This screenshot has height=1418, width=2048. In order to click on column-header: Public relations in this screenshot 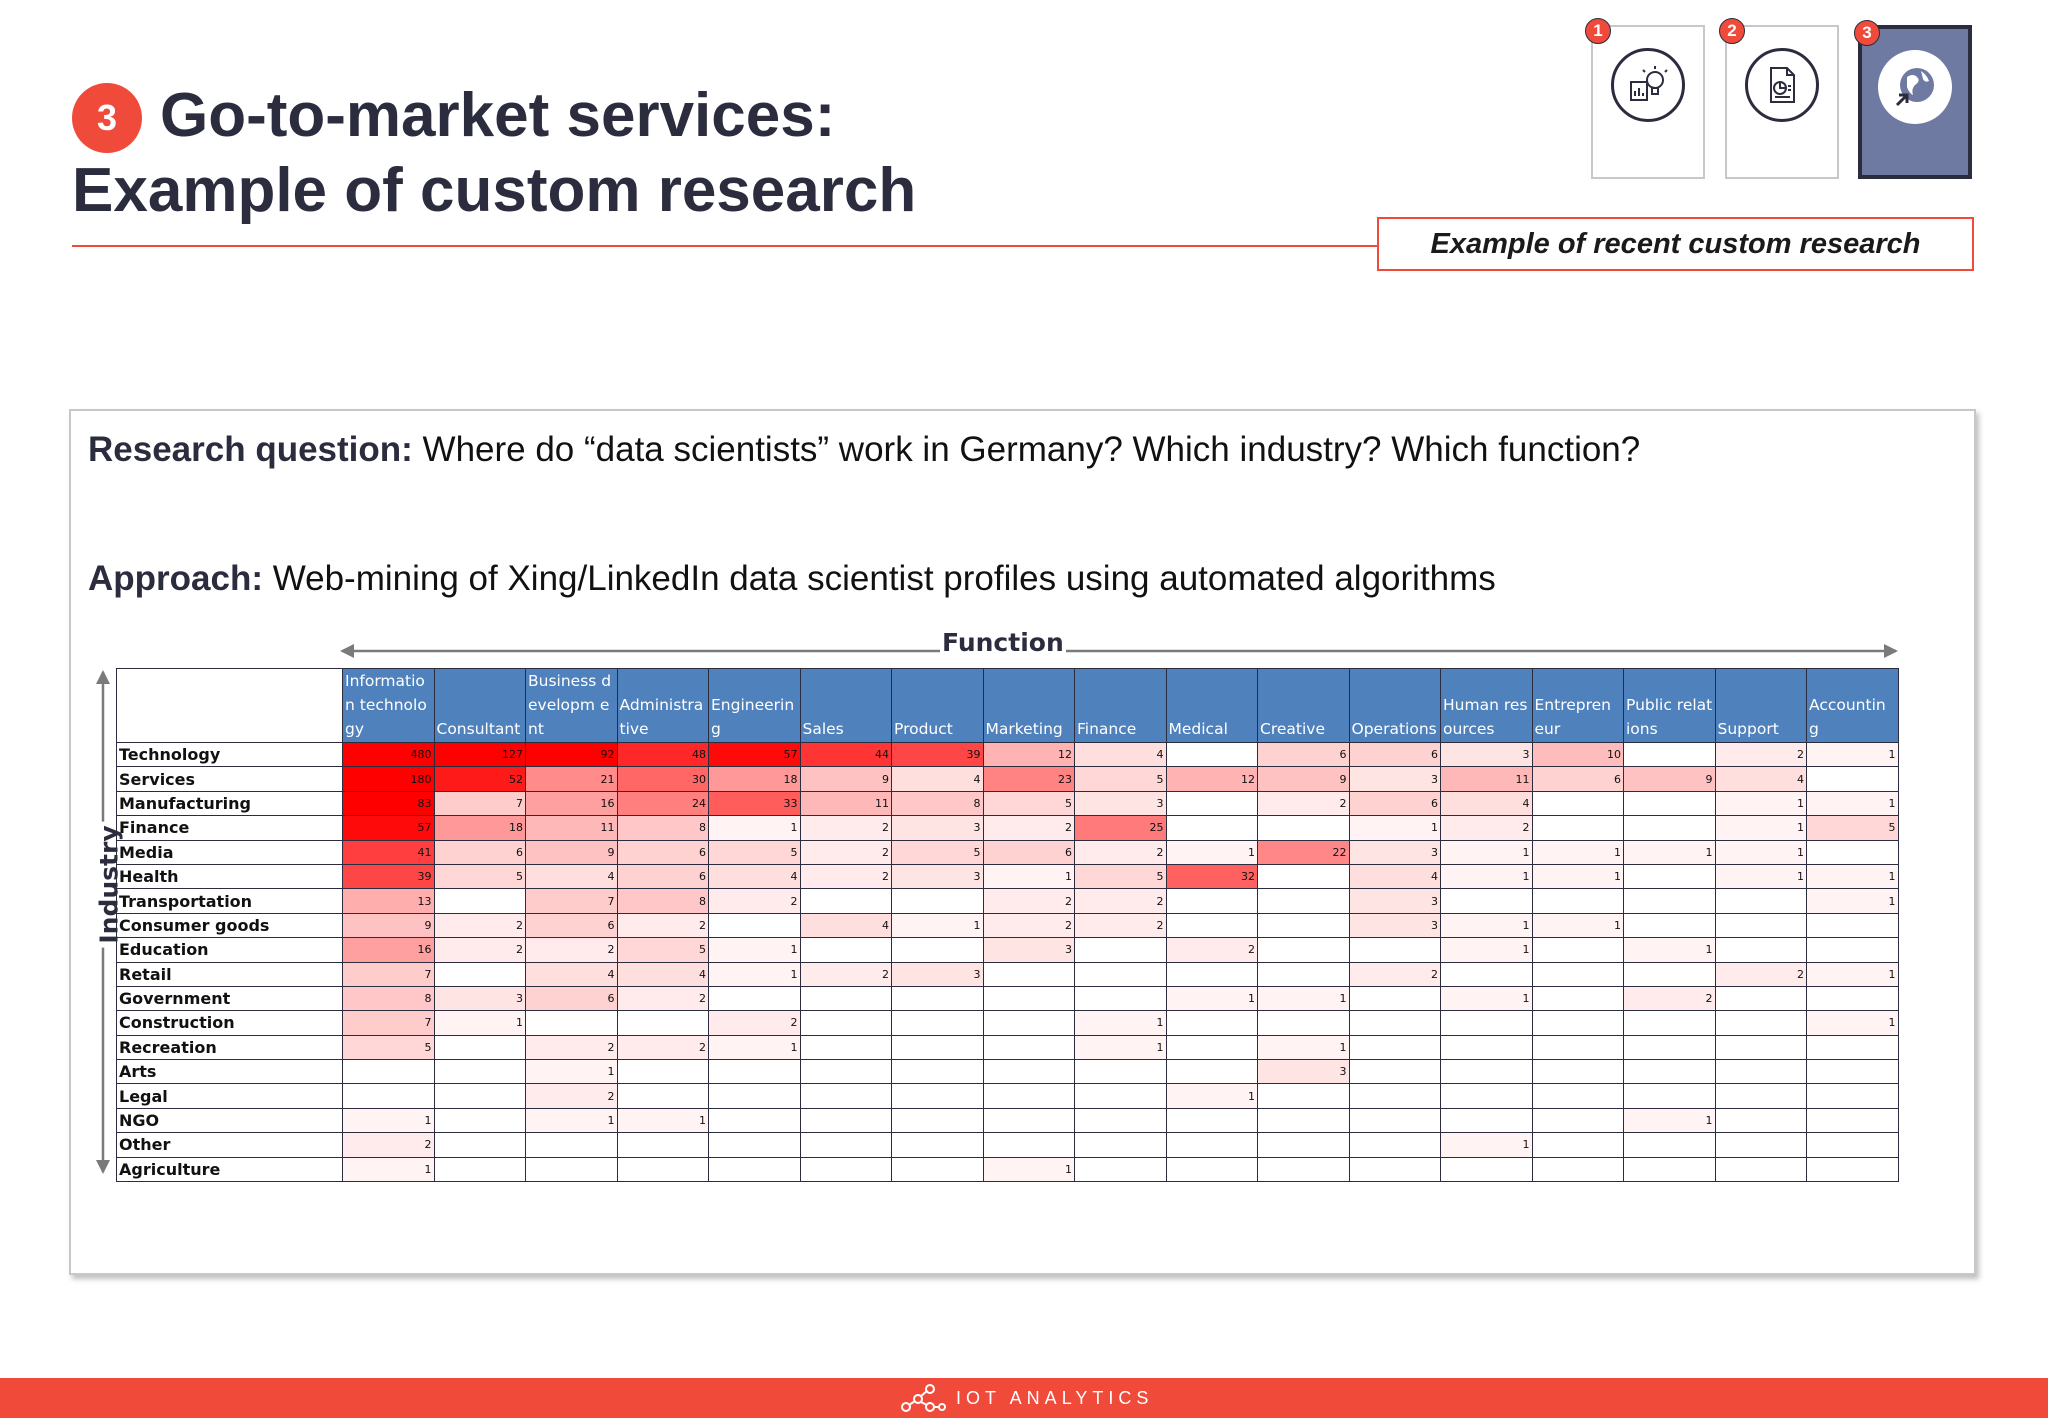, I will do `click(1669, 705)`.